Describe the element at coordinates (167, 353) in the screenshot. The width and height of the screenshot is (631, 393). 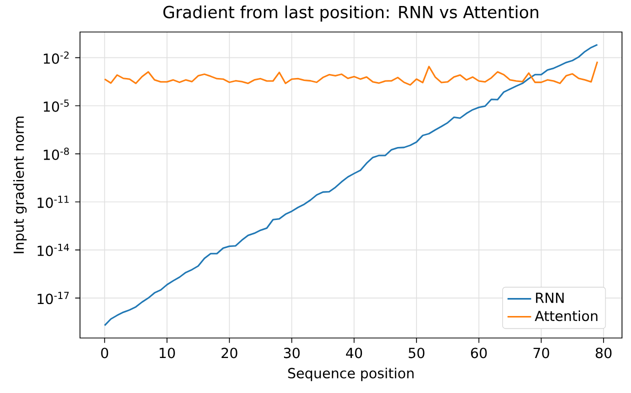
I see `x-tick-label: 10` at that location.